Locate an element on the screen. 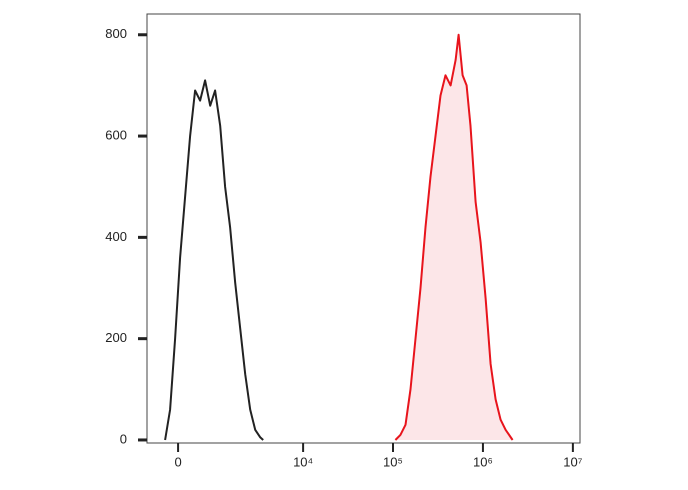 The image size is (688, 490). y-tick-label: 400 is located at coordinates (116, 236).